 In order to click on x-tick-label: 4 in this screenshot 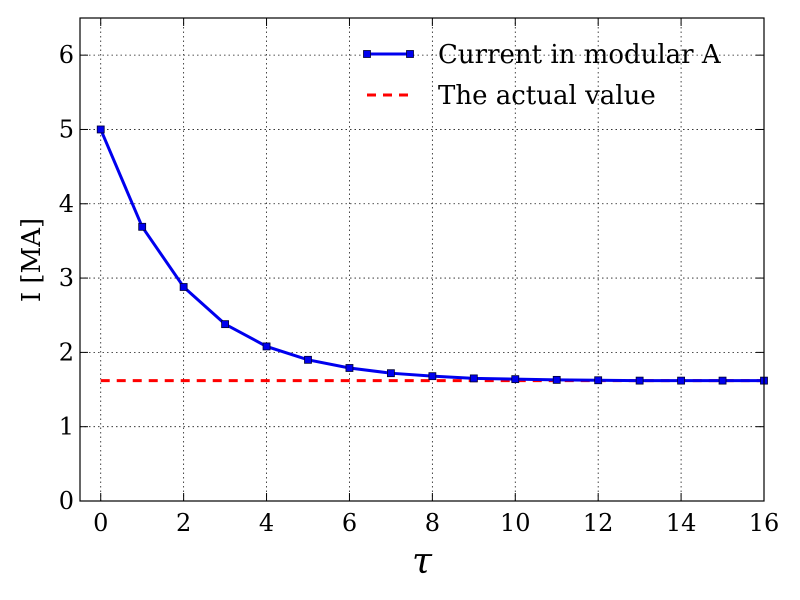, I will do `click(266, 523)`.